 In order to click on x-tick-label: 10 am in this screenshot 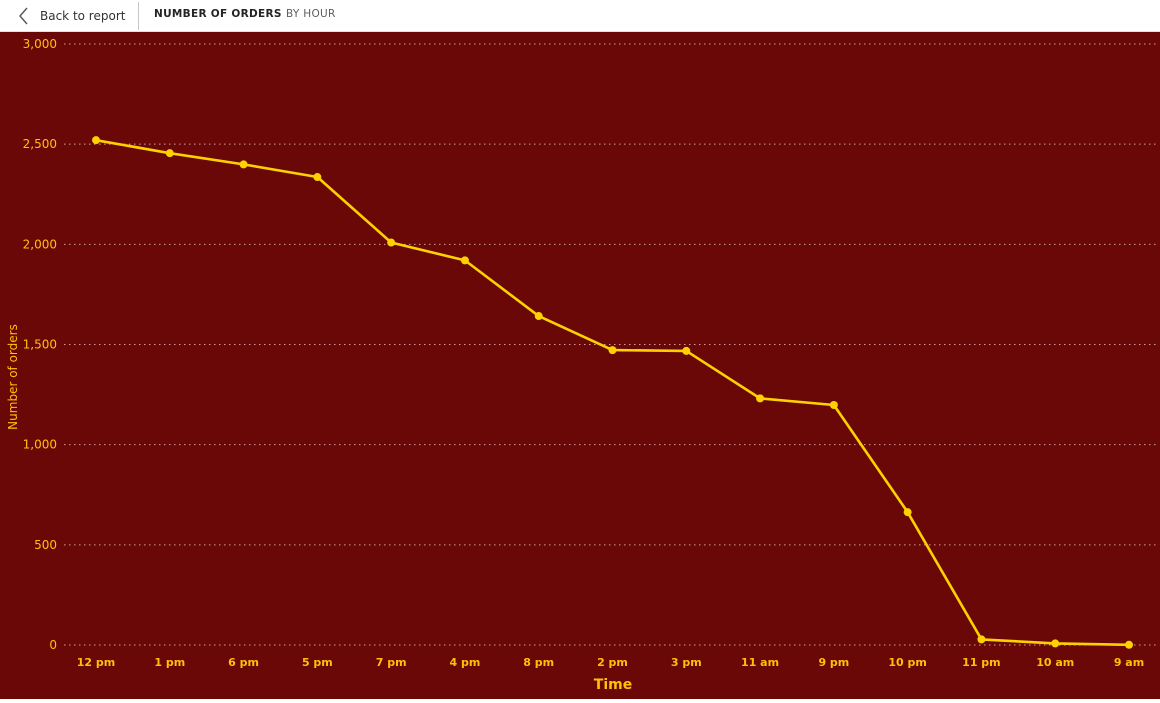, I will do `click(1055, 662)`.